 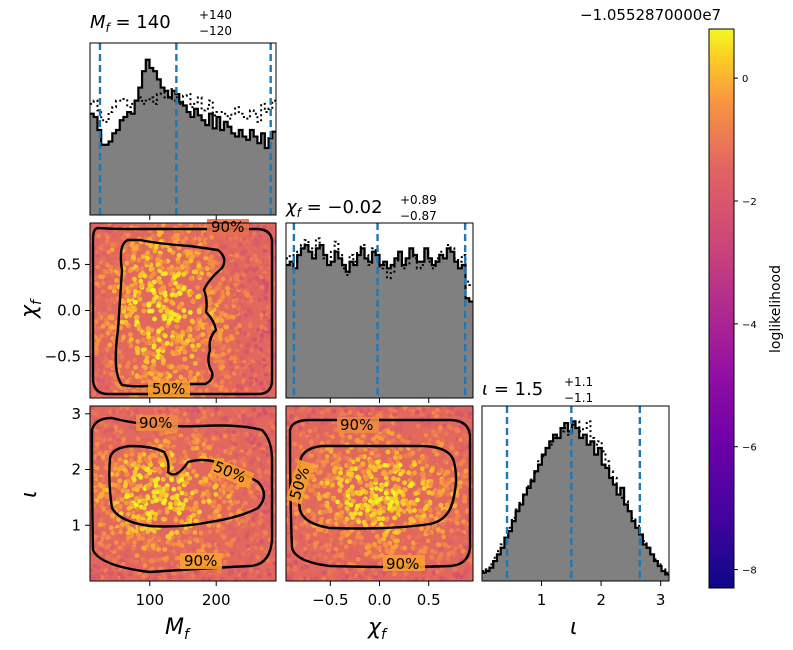 I want to click on frame-scatter-mf-iota, so click(x=183, y=493).